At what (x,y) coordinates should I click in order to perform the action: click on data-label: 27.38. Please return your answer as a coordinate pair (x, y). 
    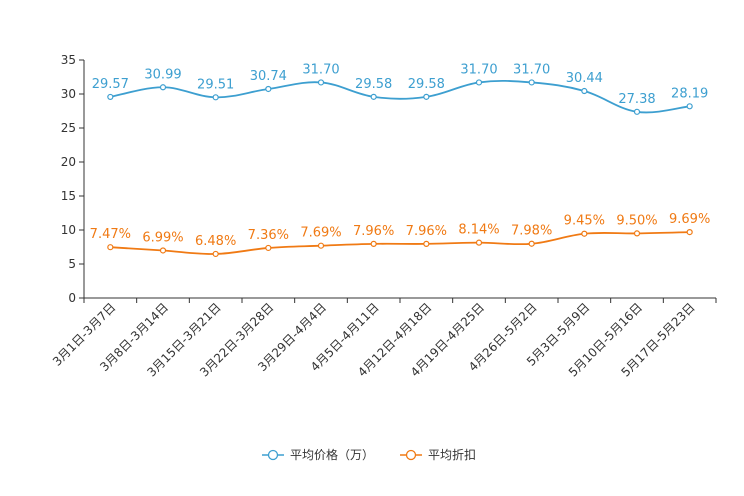
    Looking at the image, I should click on (636, 99).